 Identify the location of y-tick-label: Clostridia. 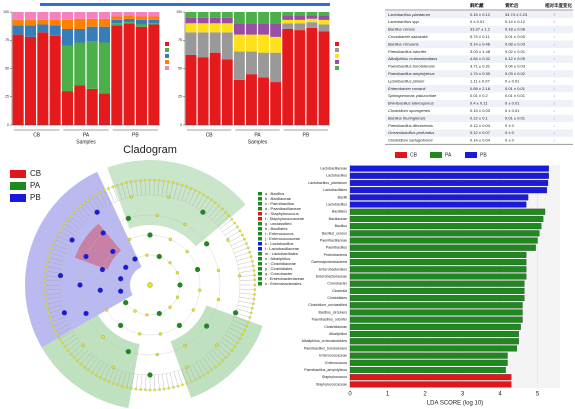
(339, 291).